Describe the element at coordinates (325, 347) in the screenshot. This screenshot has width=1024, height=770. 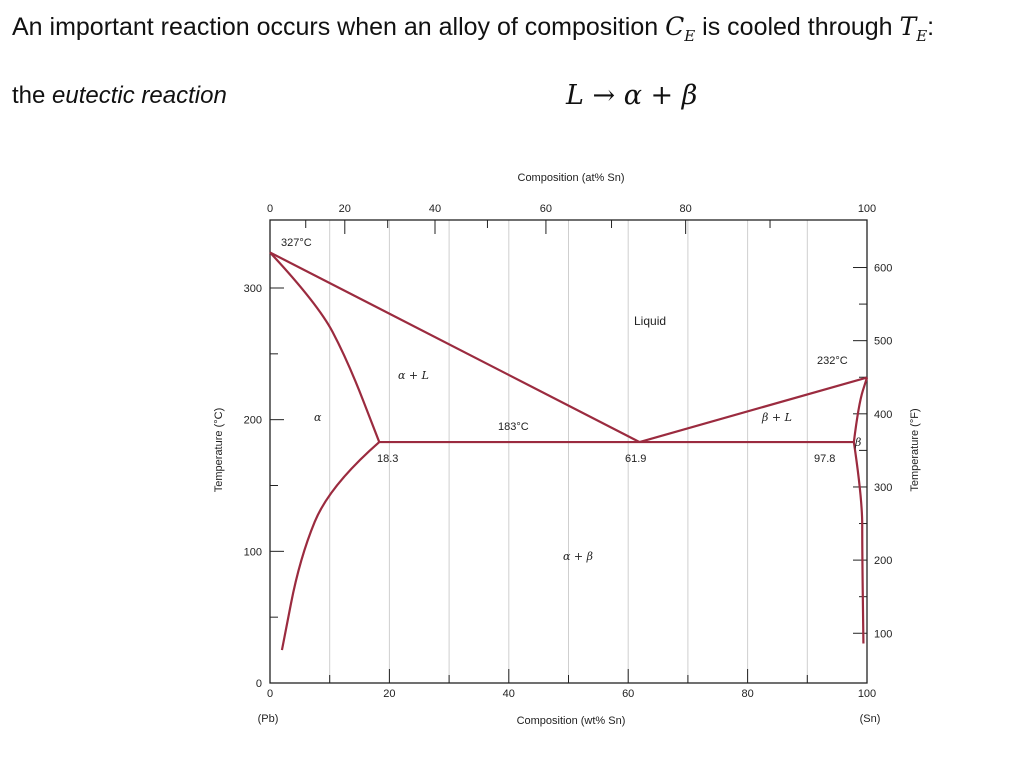
I see `curve-solidus_alpha` at that location.